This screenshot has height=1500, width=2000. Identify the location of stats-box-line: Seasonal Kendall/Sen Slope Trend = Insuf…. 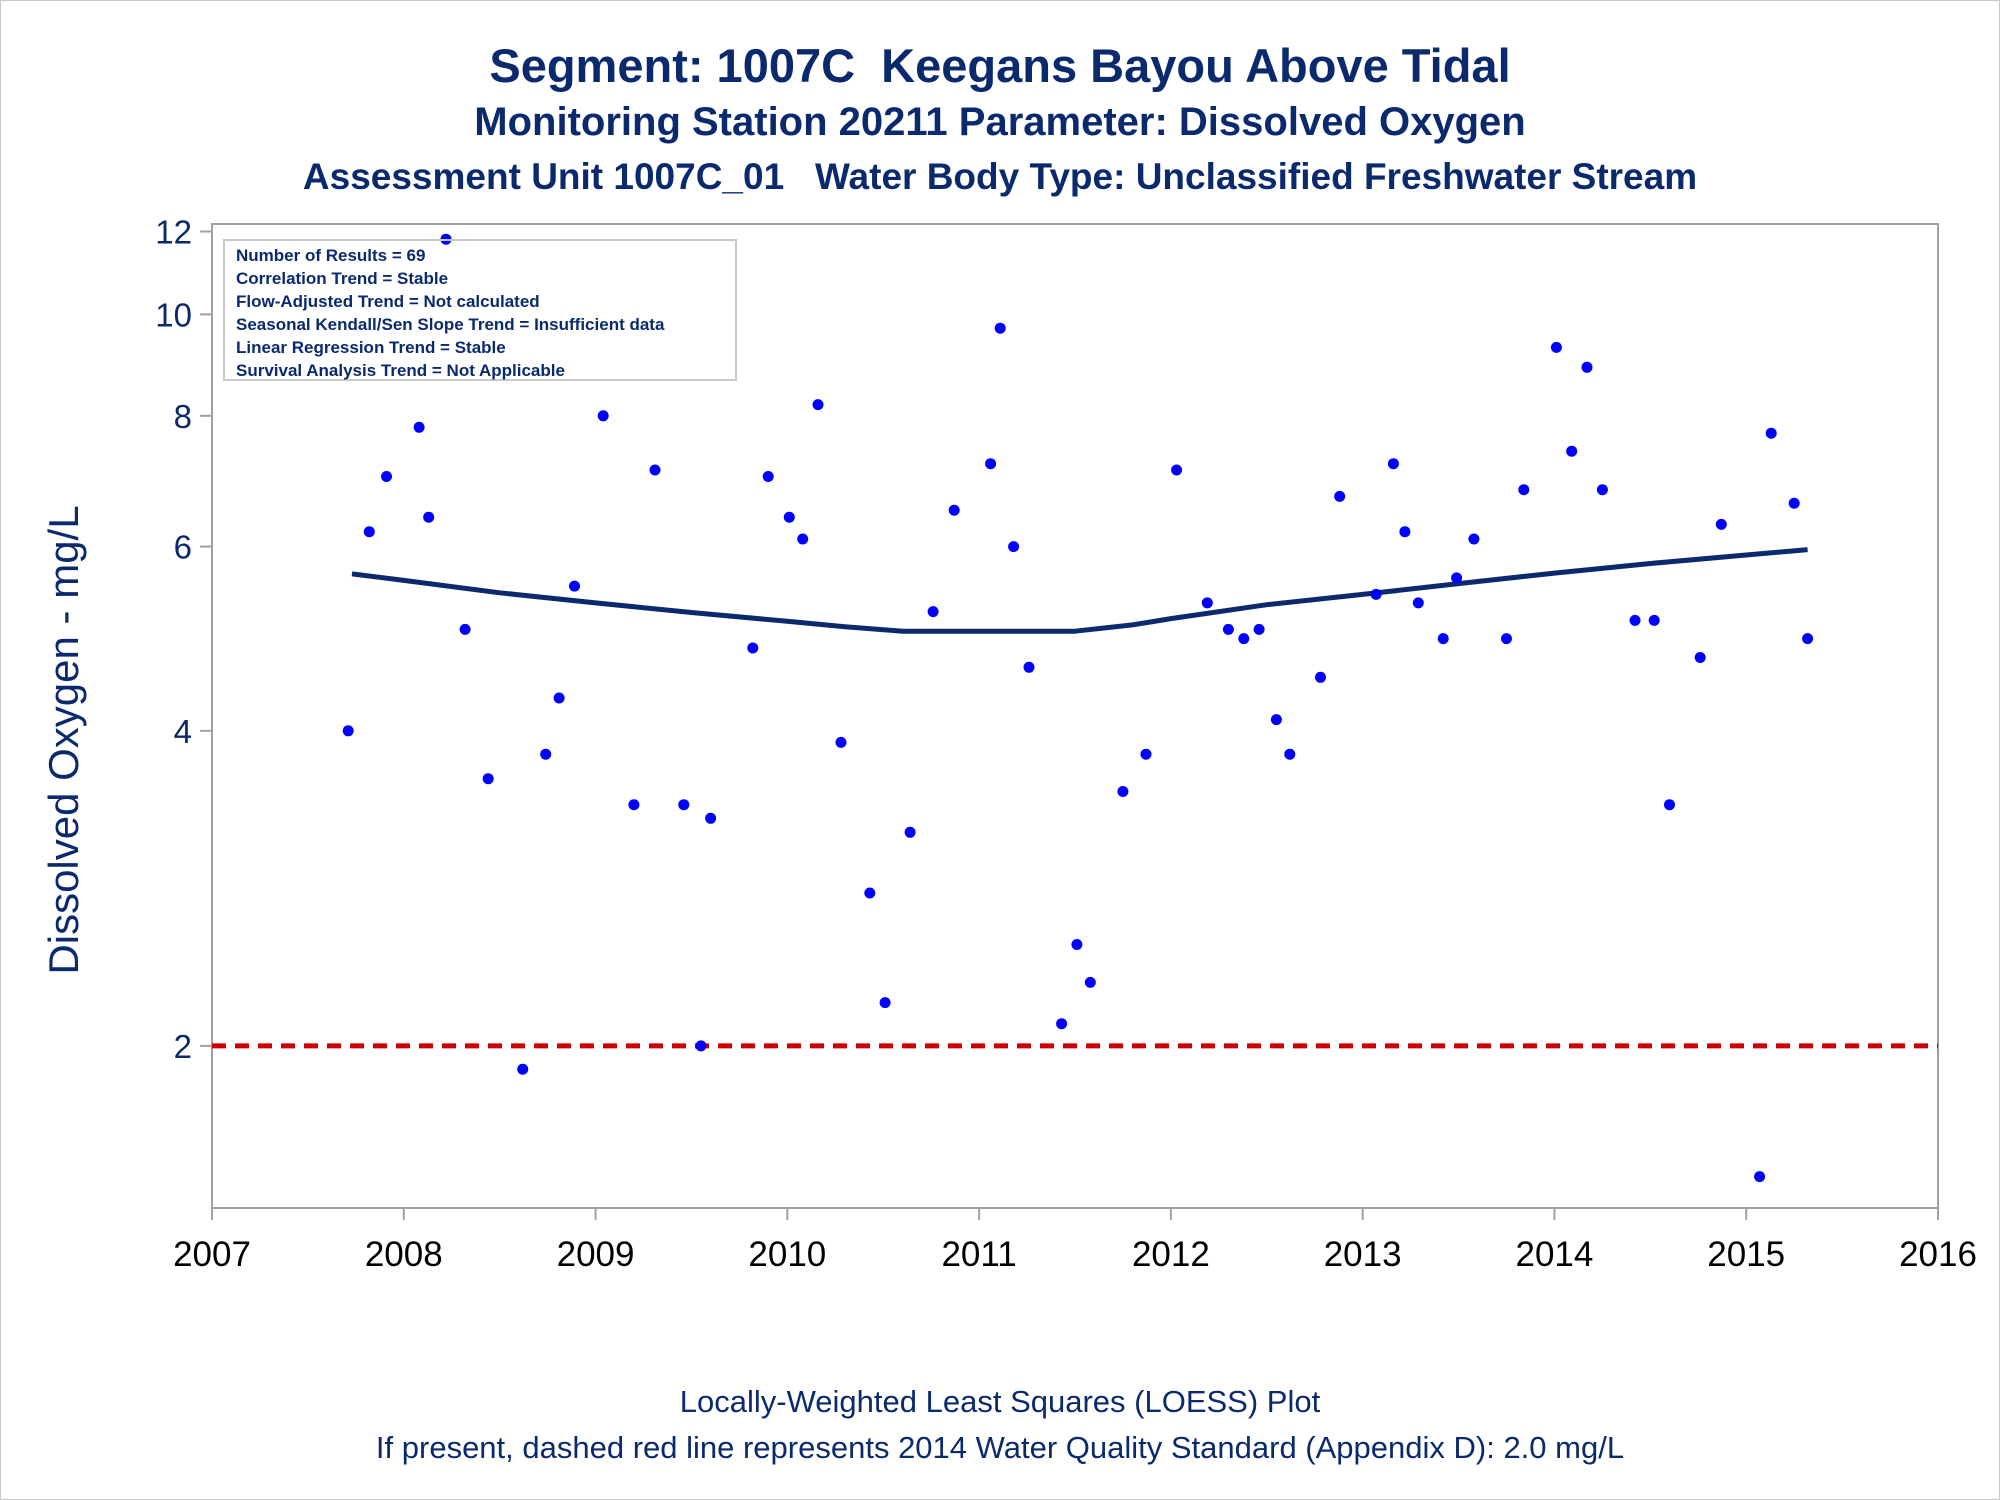
(450, 324).